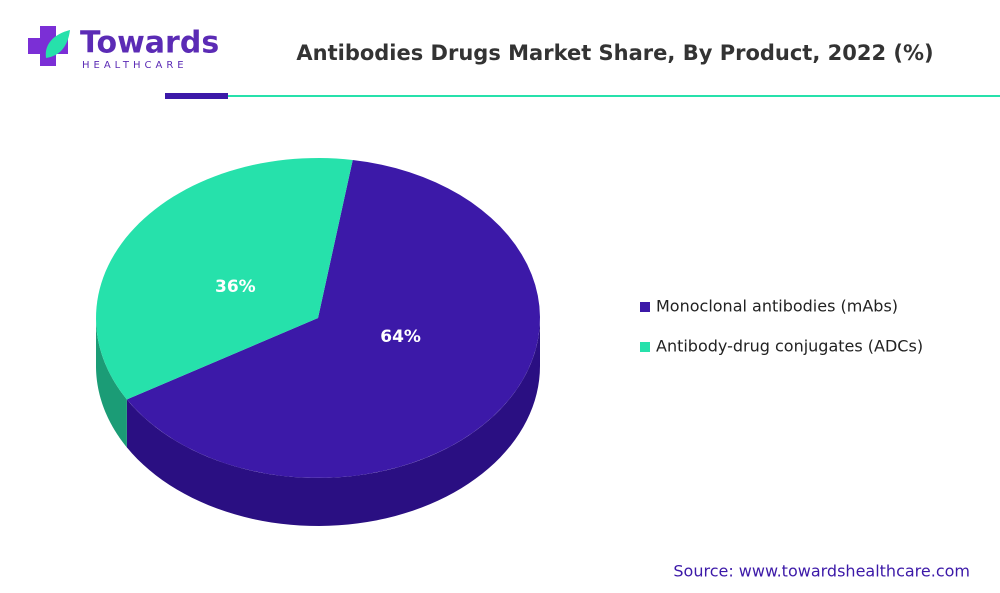  Describe the element at coordinates (235, 287) in the screenshot. I see `value-label: 36%` at that location.